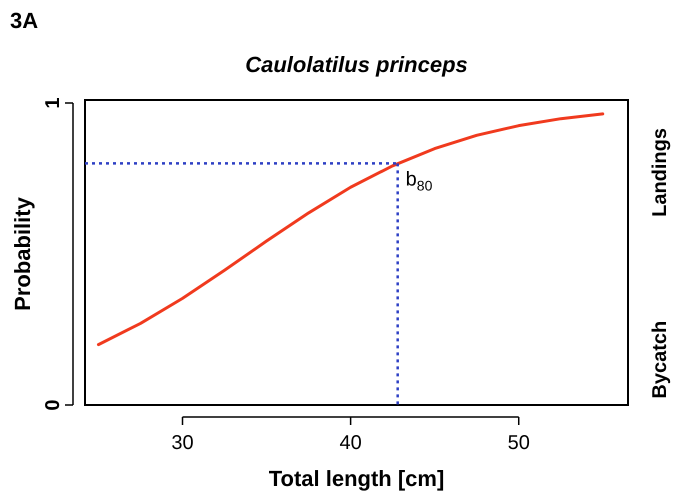  Describe the element at coordinates (24, 20) in the screenshot. I see `text: 3A` at that location.